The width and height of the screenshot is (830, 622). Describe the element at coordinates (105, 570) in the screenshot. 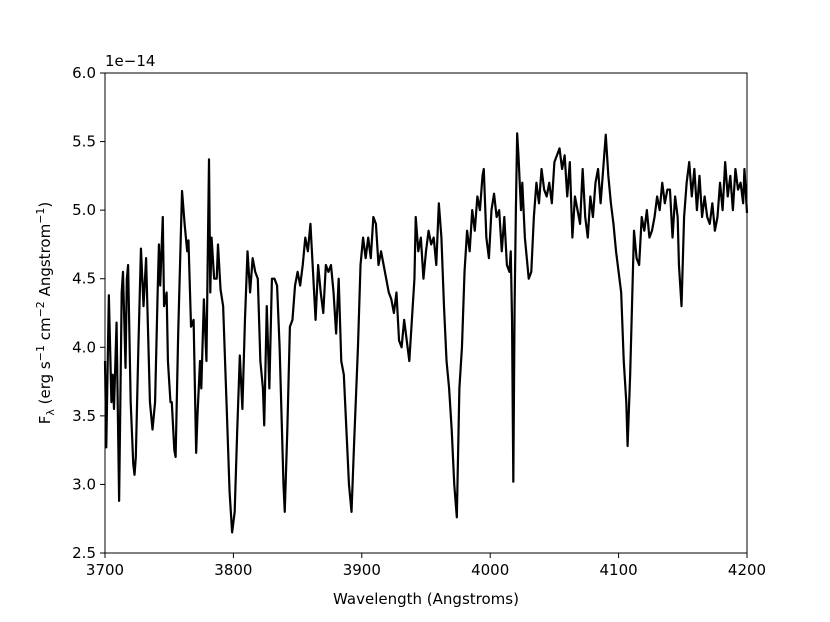

I see `x-tick-label: 3700` at that location.